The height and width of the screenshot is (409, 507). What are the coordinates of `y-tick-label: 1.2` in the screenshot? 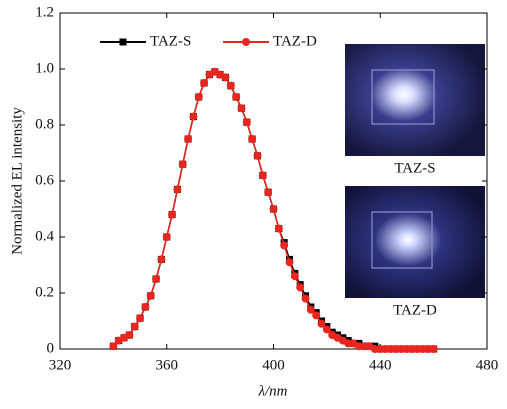 It's located at (44, 12).